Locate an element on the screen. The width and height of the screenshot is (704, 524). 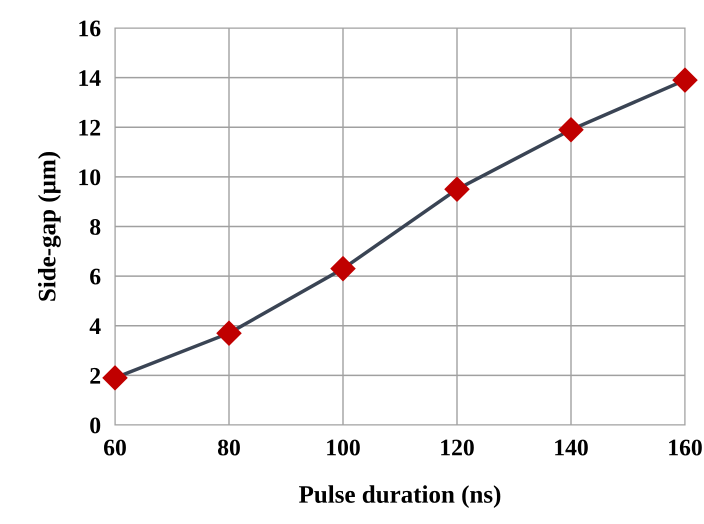
x-tick-label: 80 is located at coordinates (229, 448).